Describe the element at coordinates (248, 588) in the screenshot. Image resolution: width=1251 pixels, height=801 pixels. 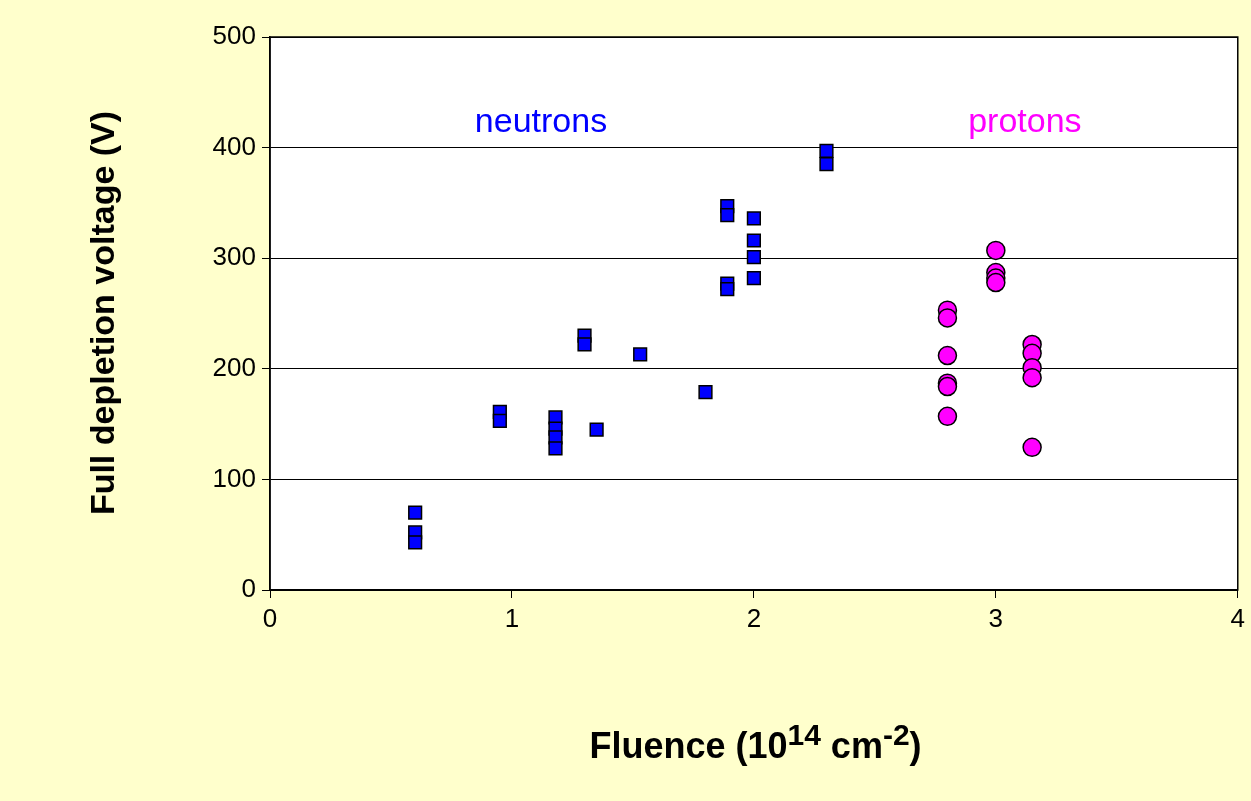
I see `y-tick-label: 0` at that location.